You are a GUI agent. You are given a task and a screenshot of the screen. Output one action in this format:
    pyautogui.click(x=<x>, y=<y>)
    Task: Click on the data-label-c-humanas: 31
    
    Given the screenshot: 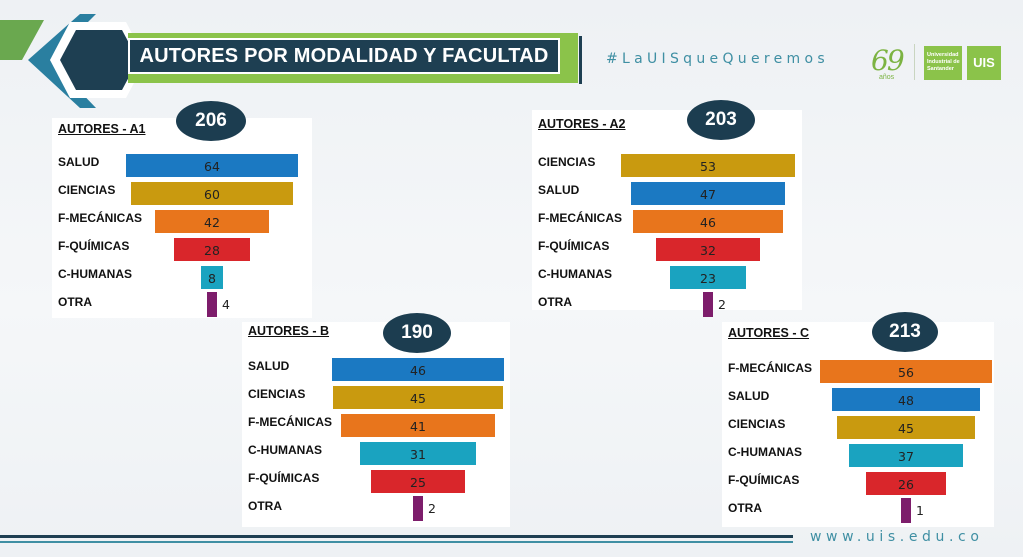 What is the action you would take?
    pyautogui.click(x=418, y=454)
    